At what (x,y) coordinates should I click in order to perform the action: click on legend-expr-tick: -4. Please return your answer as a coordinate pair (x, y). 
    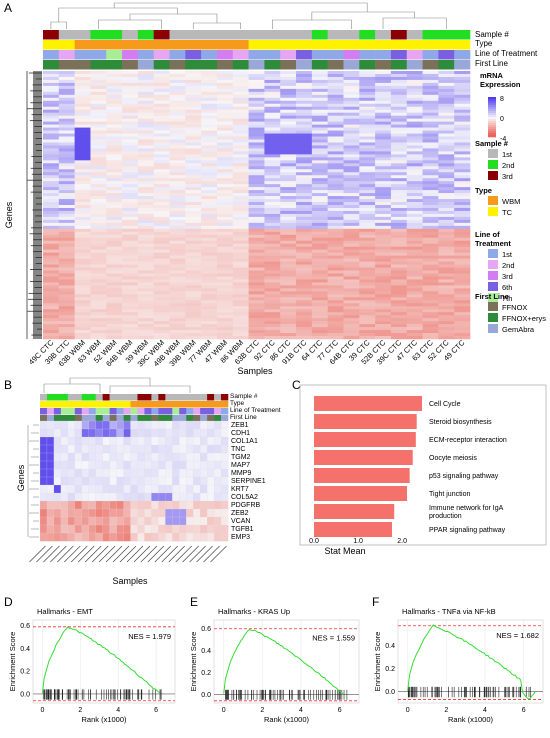
    Looking at the image, I should click on (503, 139).